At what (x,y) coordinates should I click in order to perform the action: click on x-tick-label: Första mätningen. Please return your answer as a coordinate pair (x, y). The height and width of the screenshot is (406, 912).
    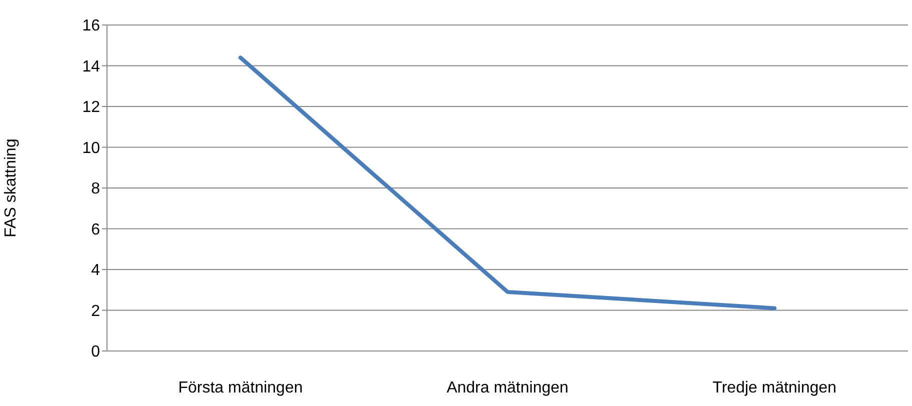
    Looking at the image, I should click on (240, 387).